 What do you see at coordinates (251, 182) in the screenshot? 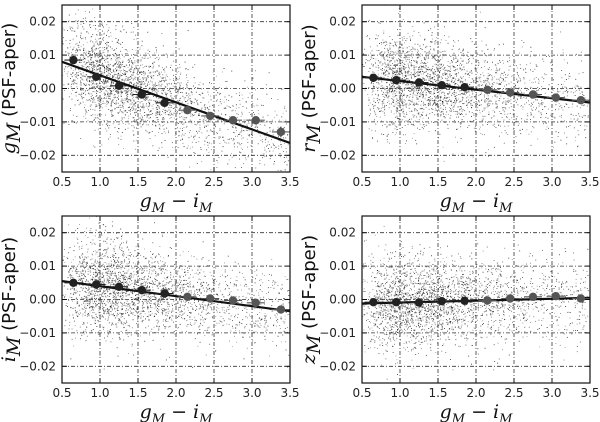
I see `x-tick-label: 3.0` at bounding box center [251, 182].